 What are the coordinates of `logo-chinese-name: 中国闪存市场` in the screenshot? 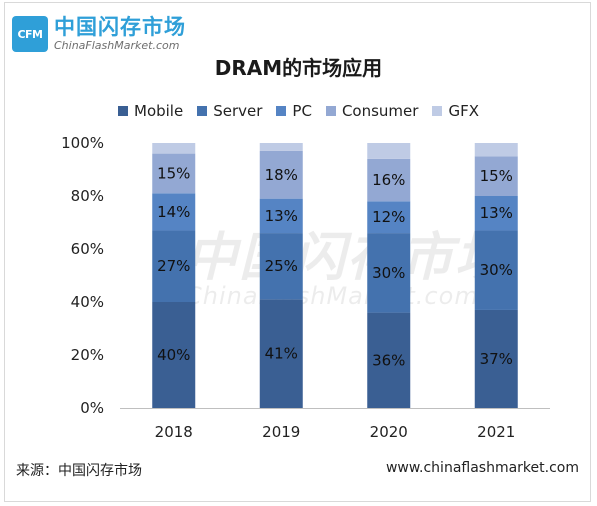 It's located at (120, 27).